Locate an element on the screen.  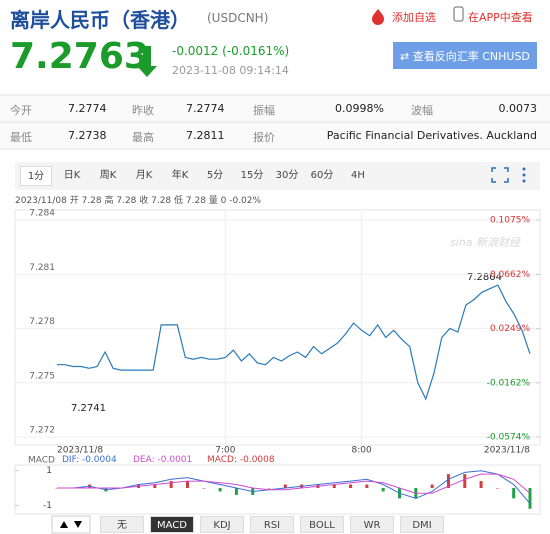
period-tab: 60分 is located at coordinates (322, 175).